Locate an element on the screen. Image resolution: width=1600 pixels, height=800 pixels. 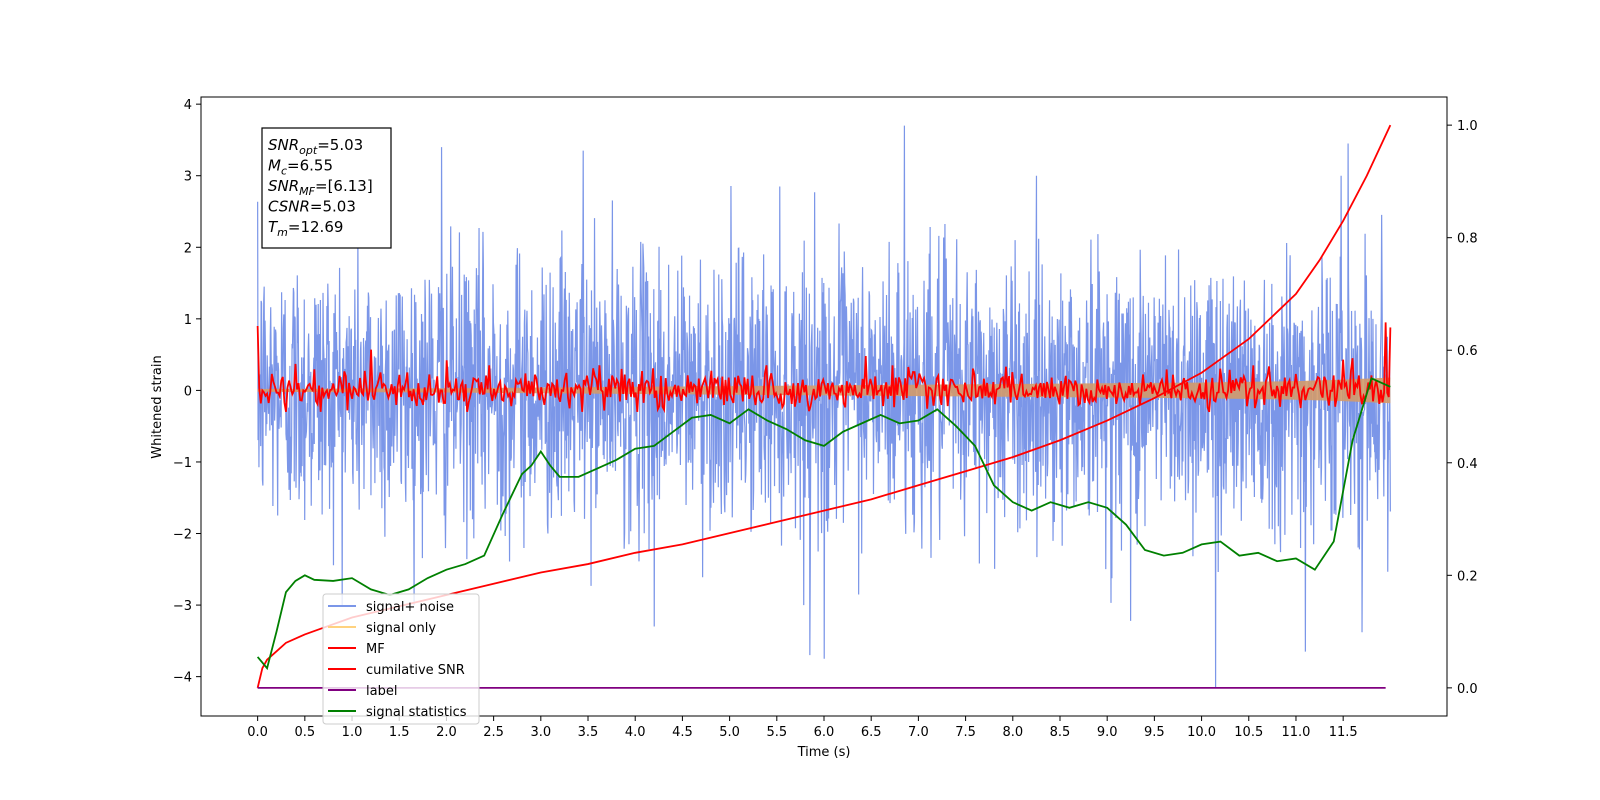
x-tick-label: 5.0 is located at coordinates (729, 732).